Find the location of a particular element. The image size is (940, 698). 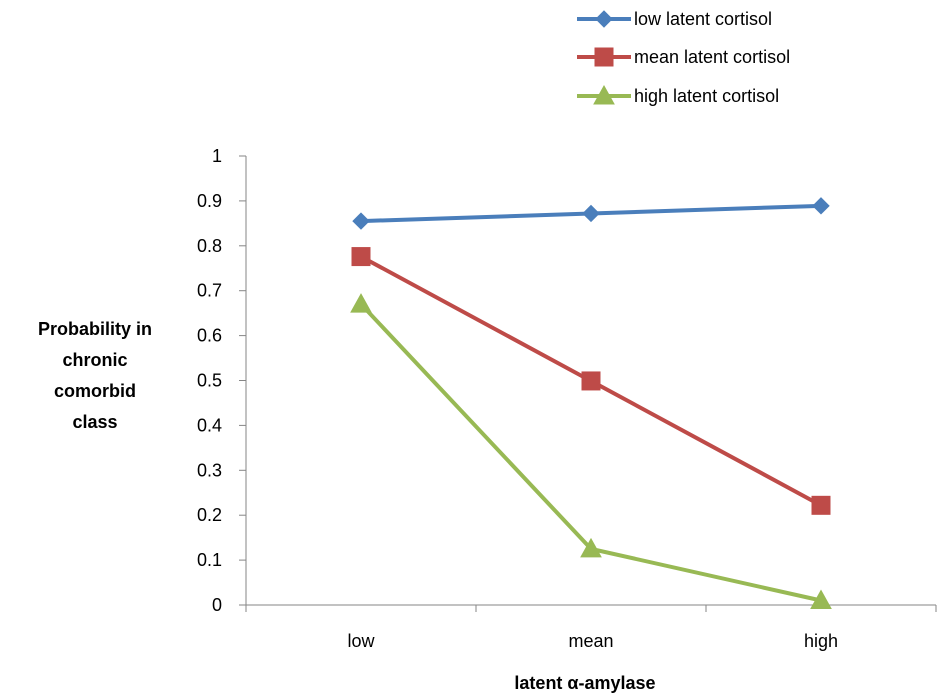

legend-label: high latent cortisol is located at coordinates (706, 96).